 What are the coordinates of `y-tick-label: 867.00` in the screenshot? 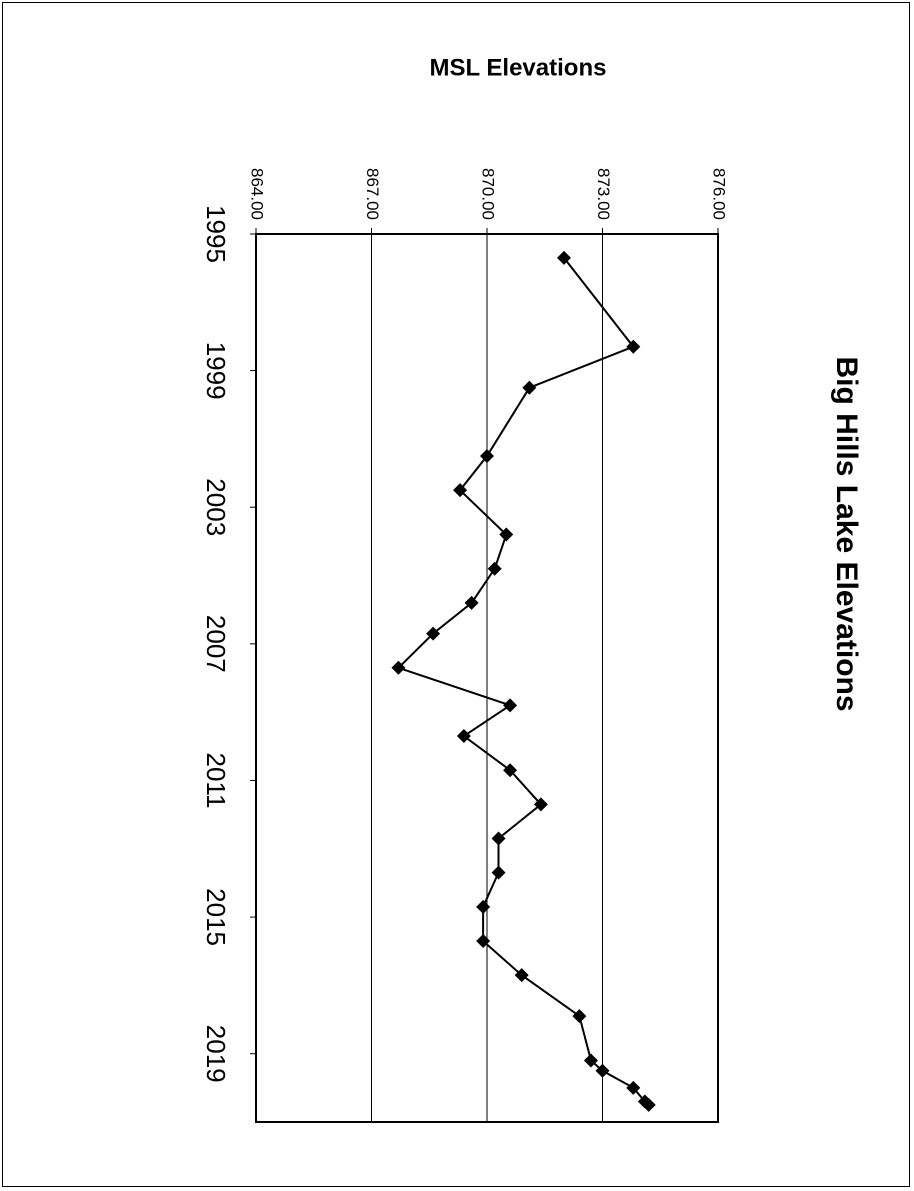 It's located at (372, 194).